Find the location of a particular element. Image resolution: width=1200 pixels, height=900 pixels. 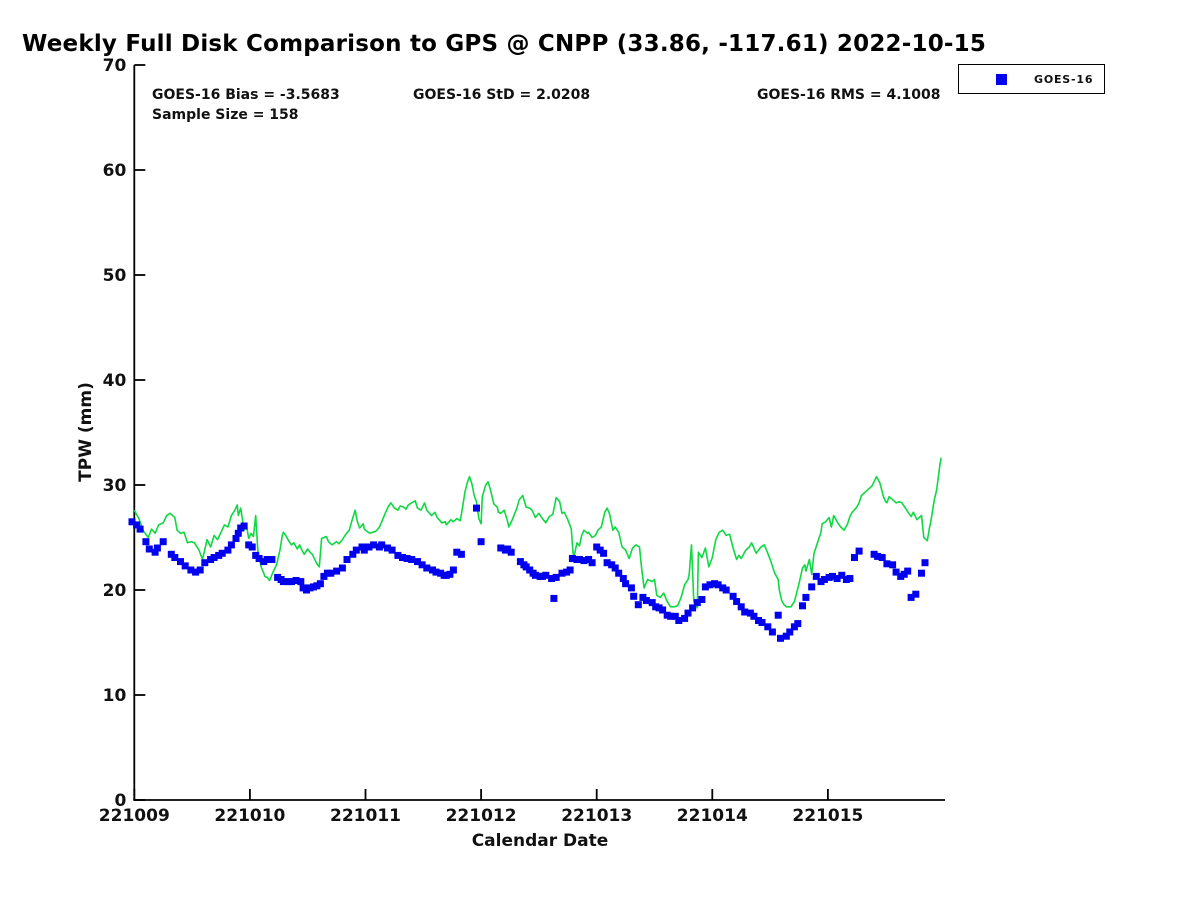

stat-sample-size: Sample Size = 158 is located at coordinates (225, 115).